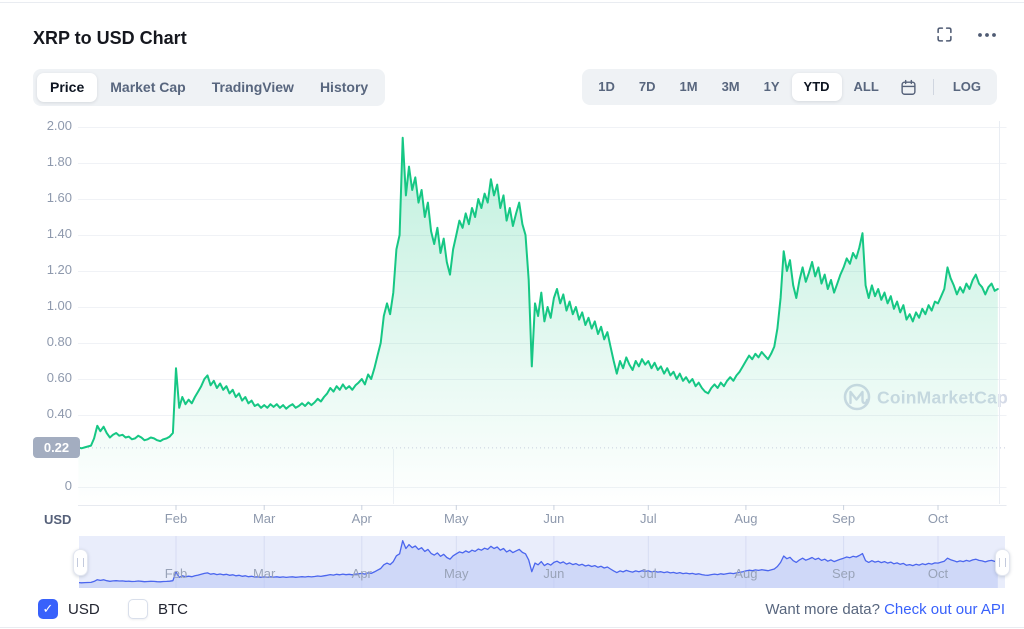 This screenshot has width=1024, height=629. Describe the element at coordinates (344, 87) in the screenshot. I see `tab-history: History` at that location.